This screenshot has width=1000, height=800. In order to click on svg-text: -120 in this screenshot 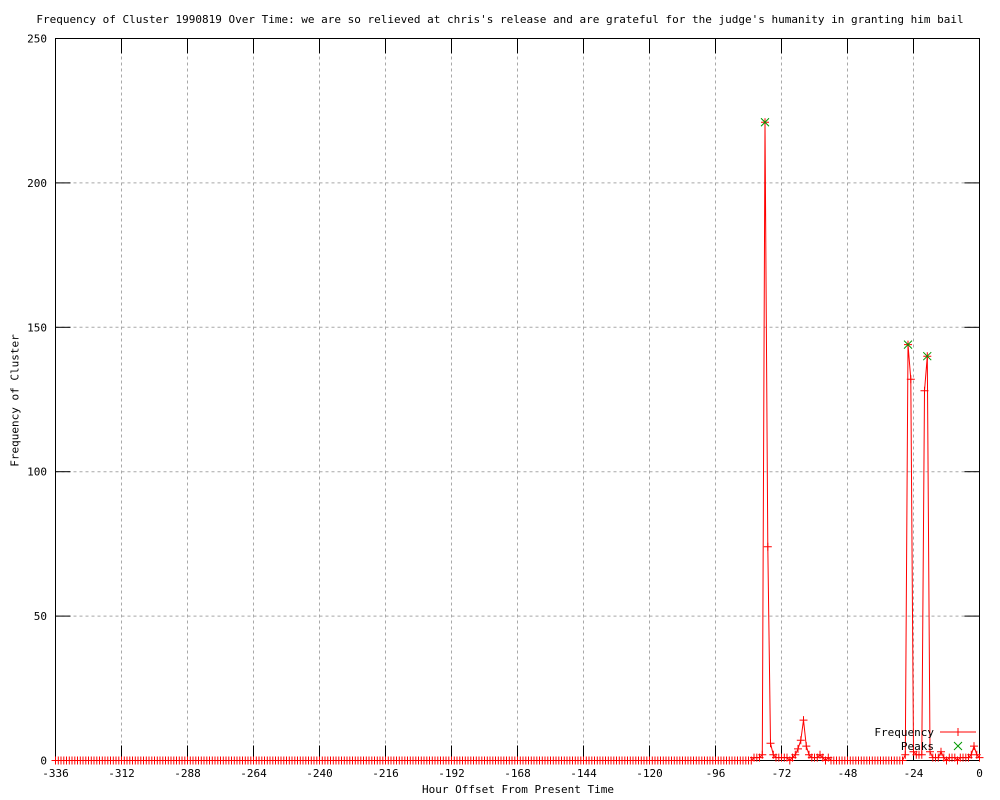, I will do `click(649, 773)`.